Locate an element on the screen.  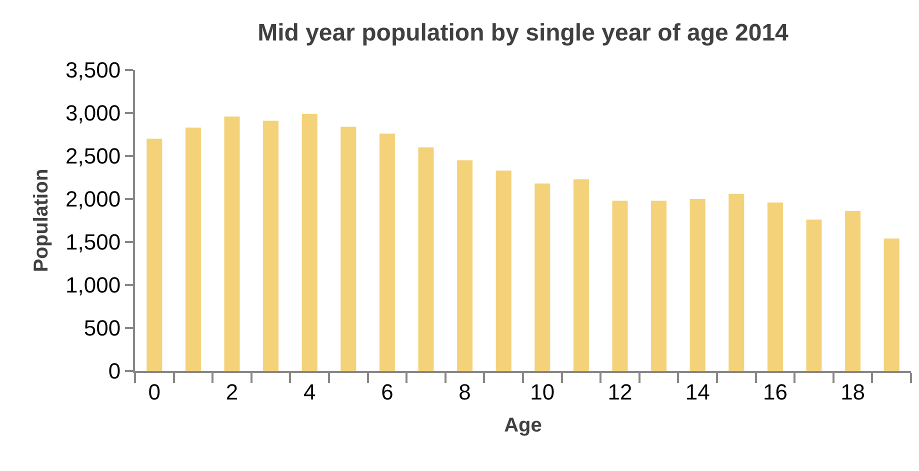
y-tick-label: 0 is located at coordinates (114, 371).